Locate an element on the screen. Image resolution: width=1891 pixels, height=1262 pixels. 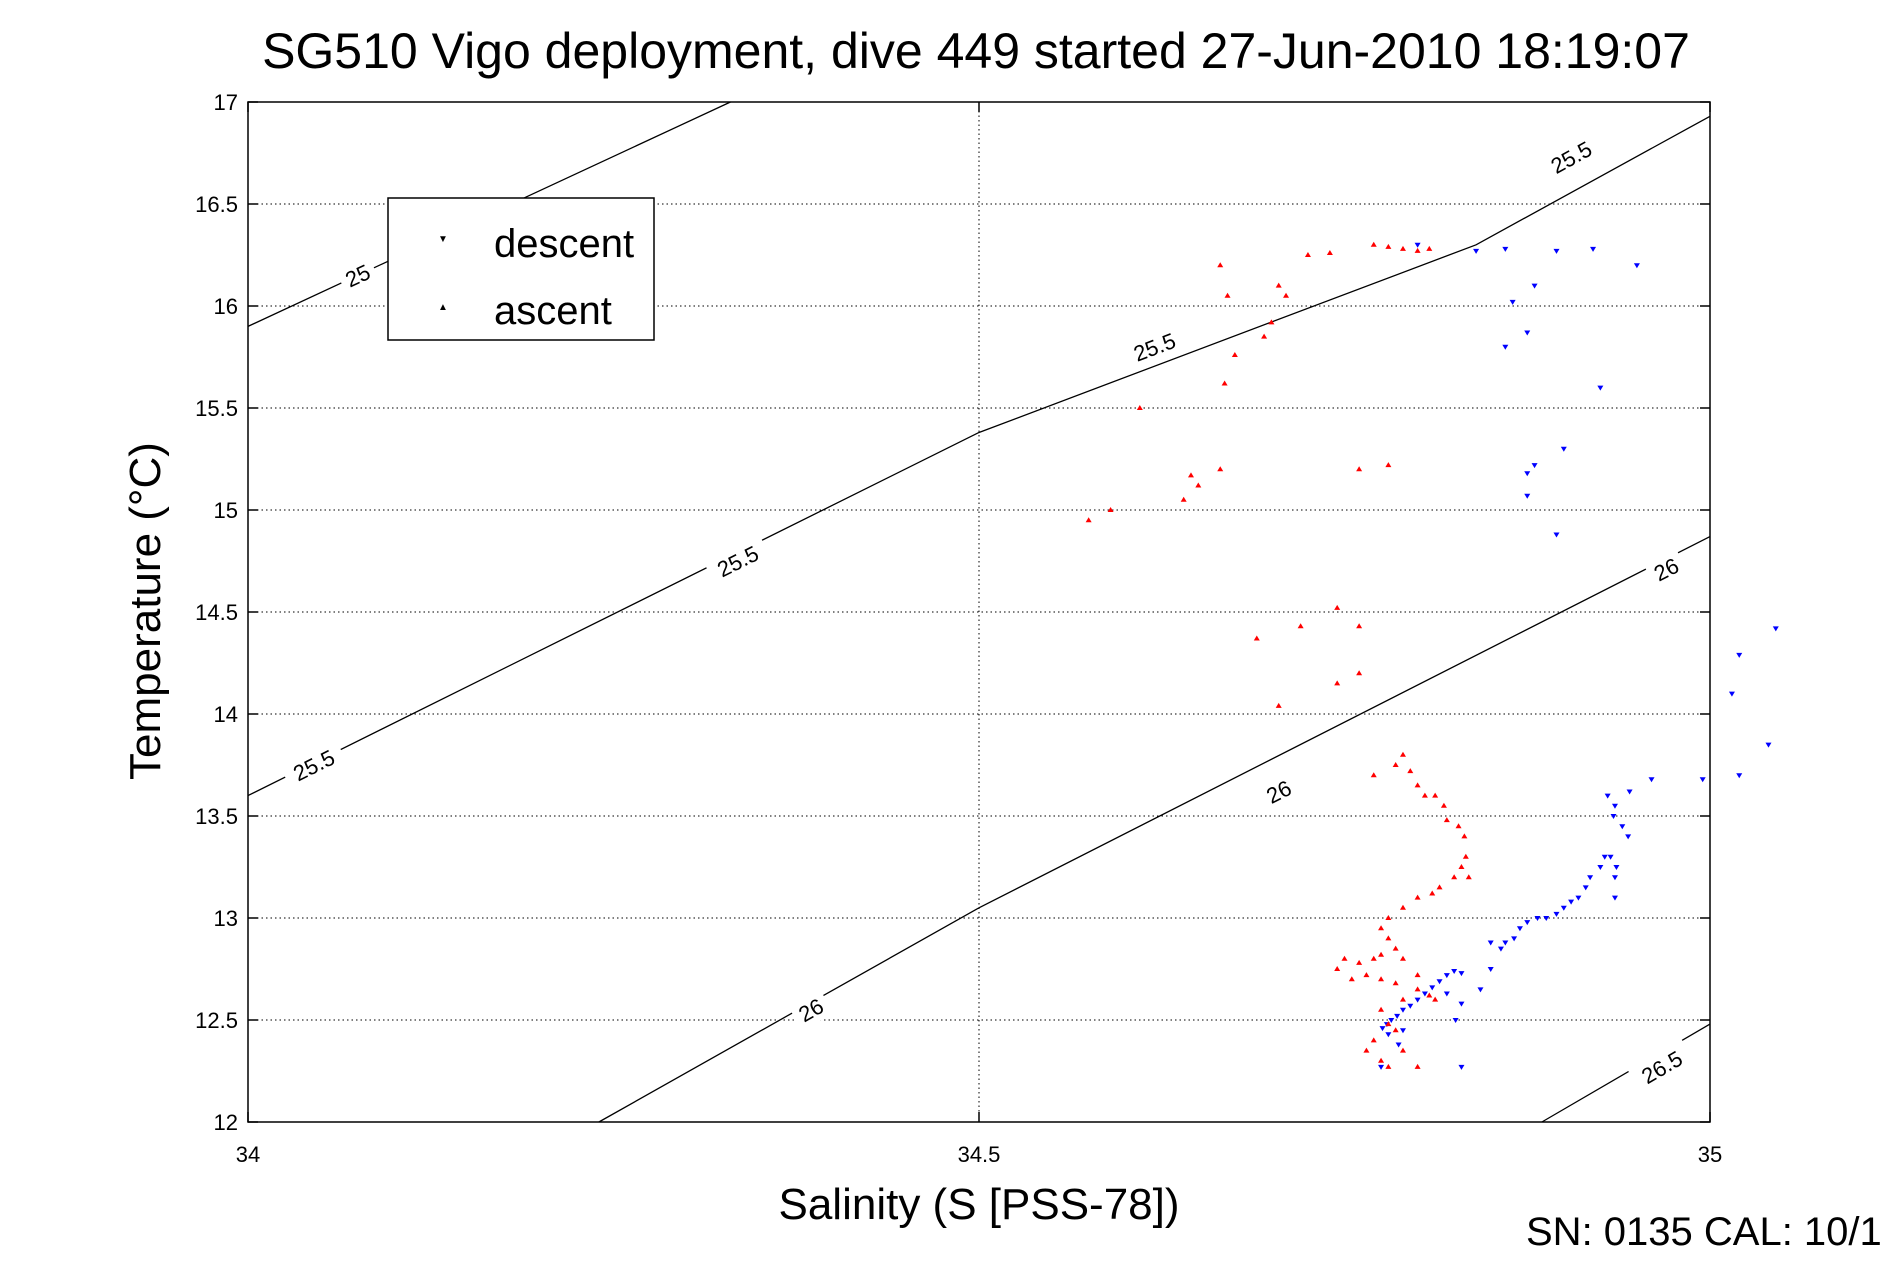
x-axis-label: Salinity (S [PSS-78]) is located at coordinates (978, 1204).